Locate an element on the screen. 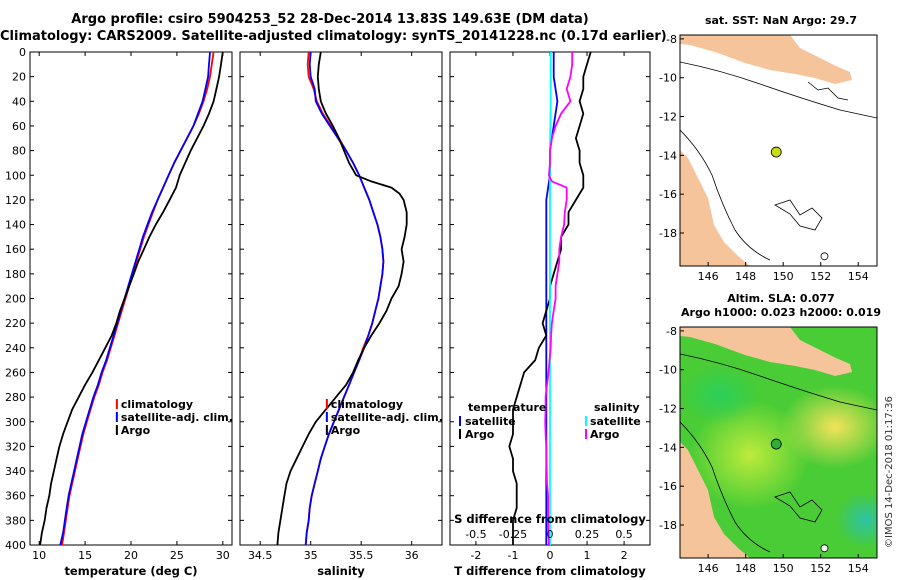 The height and width of the screenshot is (580, 900). depth-tick-label: 140 is located at coordinates (15, 225).